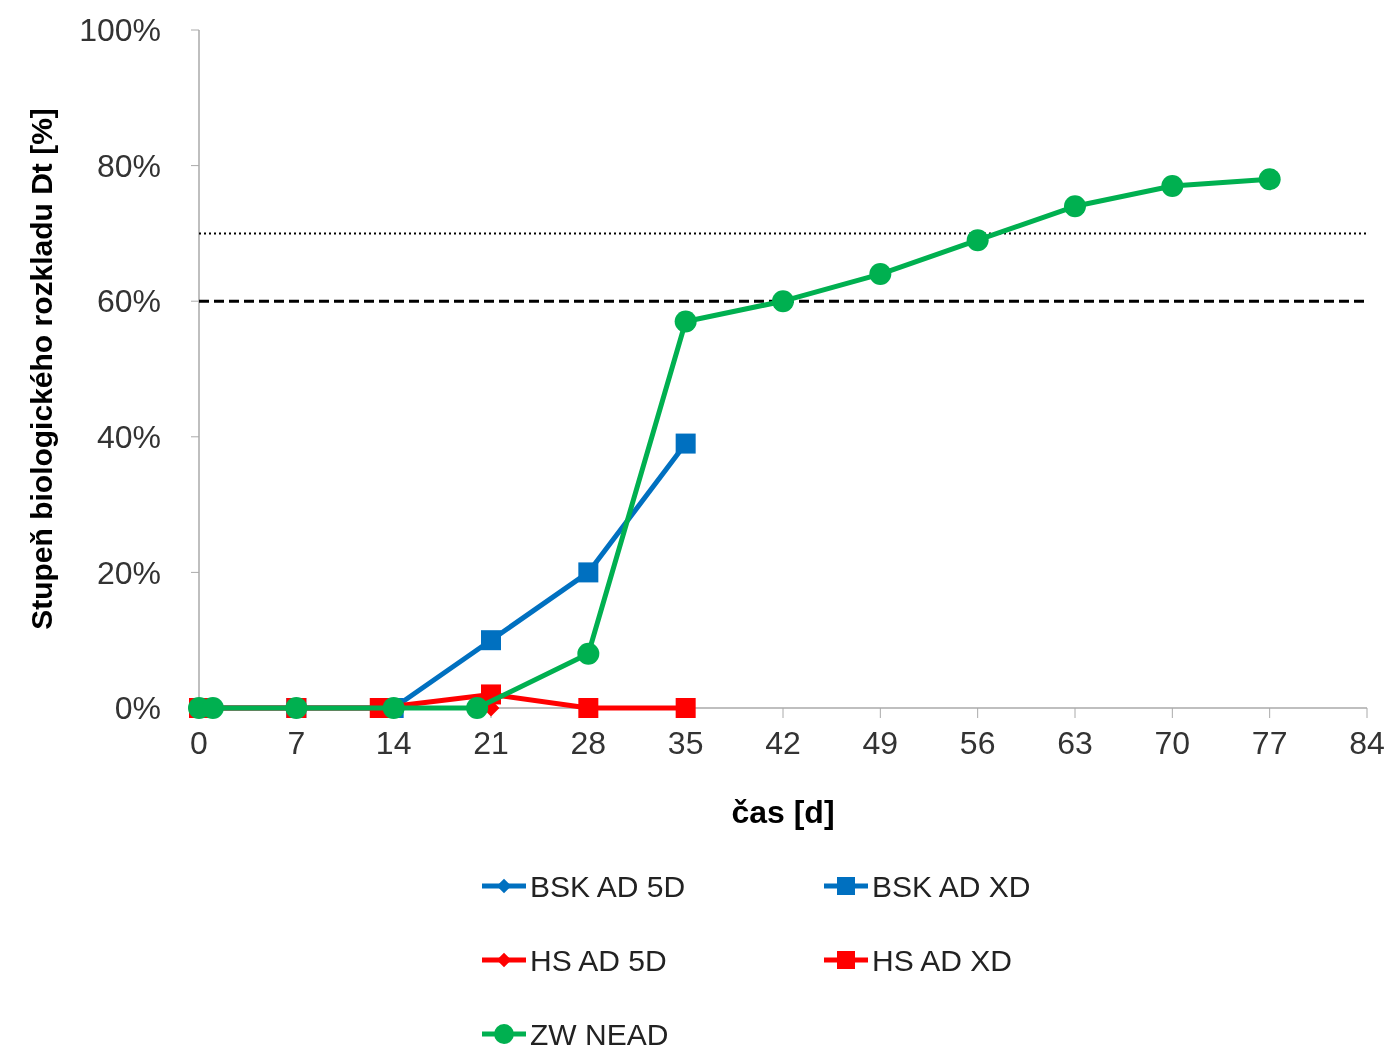  Describe the element at coordinates (137, 708) in the screenshot. I see `y-tick-label: 0%` at that location.